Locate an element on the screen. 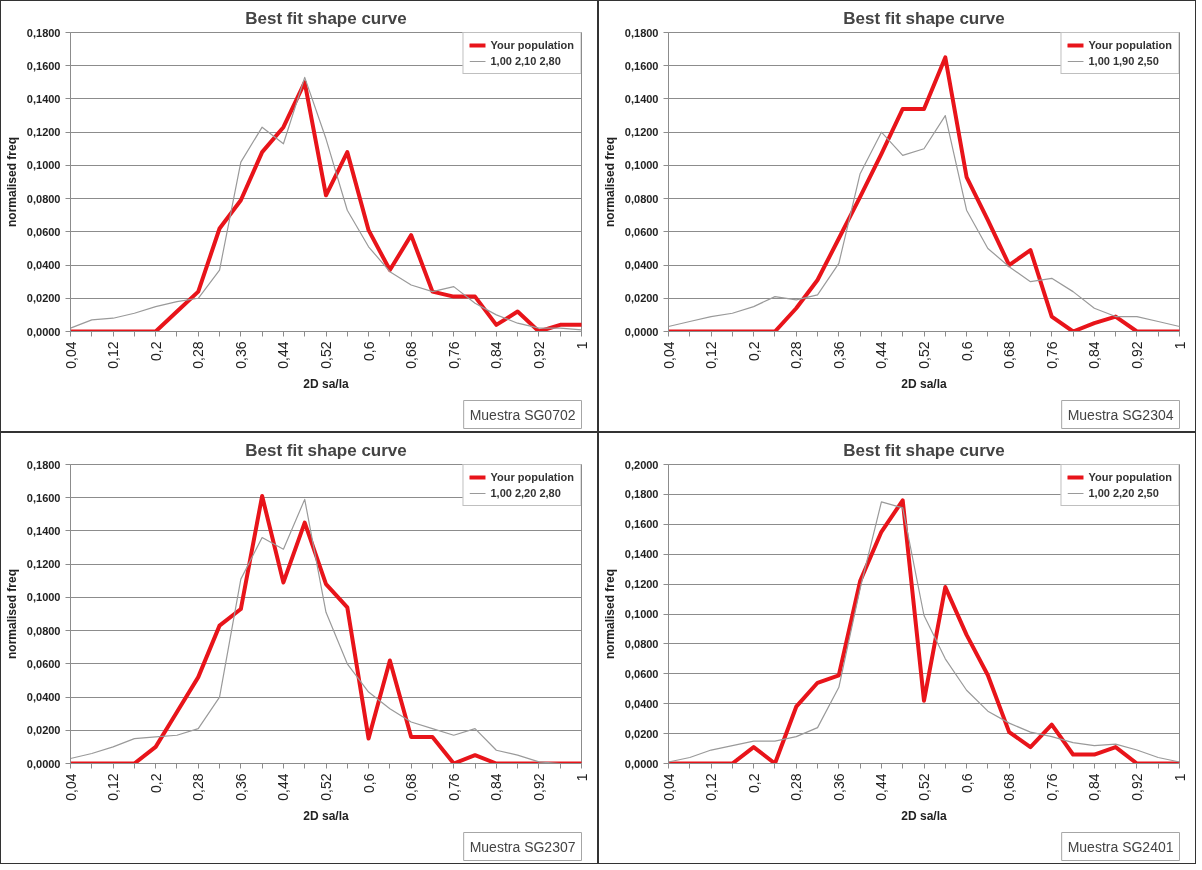  text: Muestra SG2307 is located at coordinates (522, 846).